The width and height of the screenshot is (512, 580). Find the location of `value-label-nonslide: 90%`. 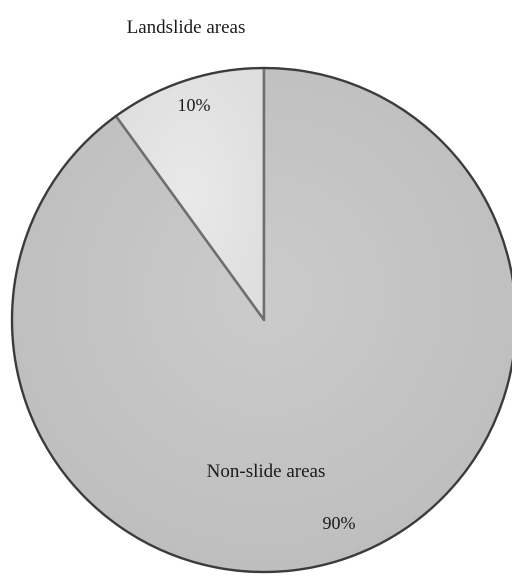

value-label-nonslide: 90% is located at coordinates (339, 523).